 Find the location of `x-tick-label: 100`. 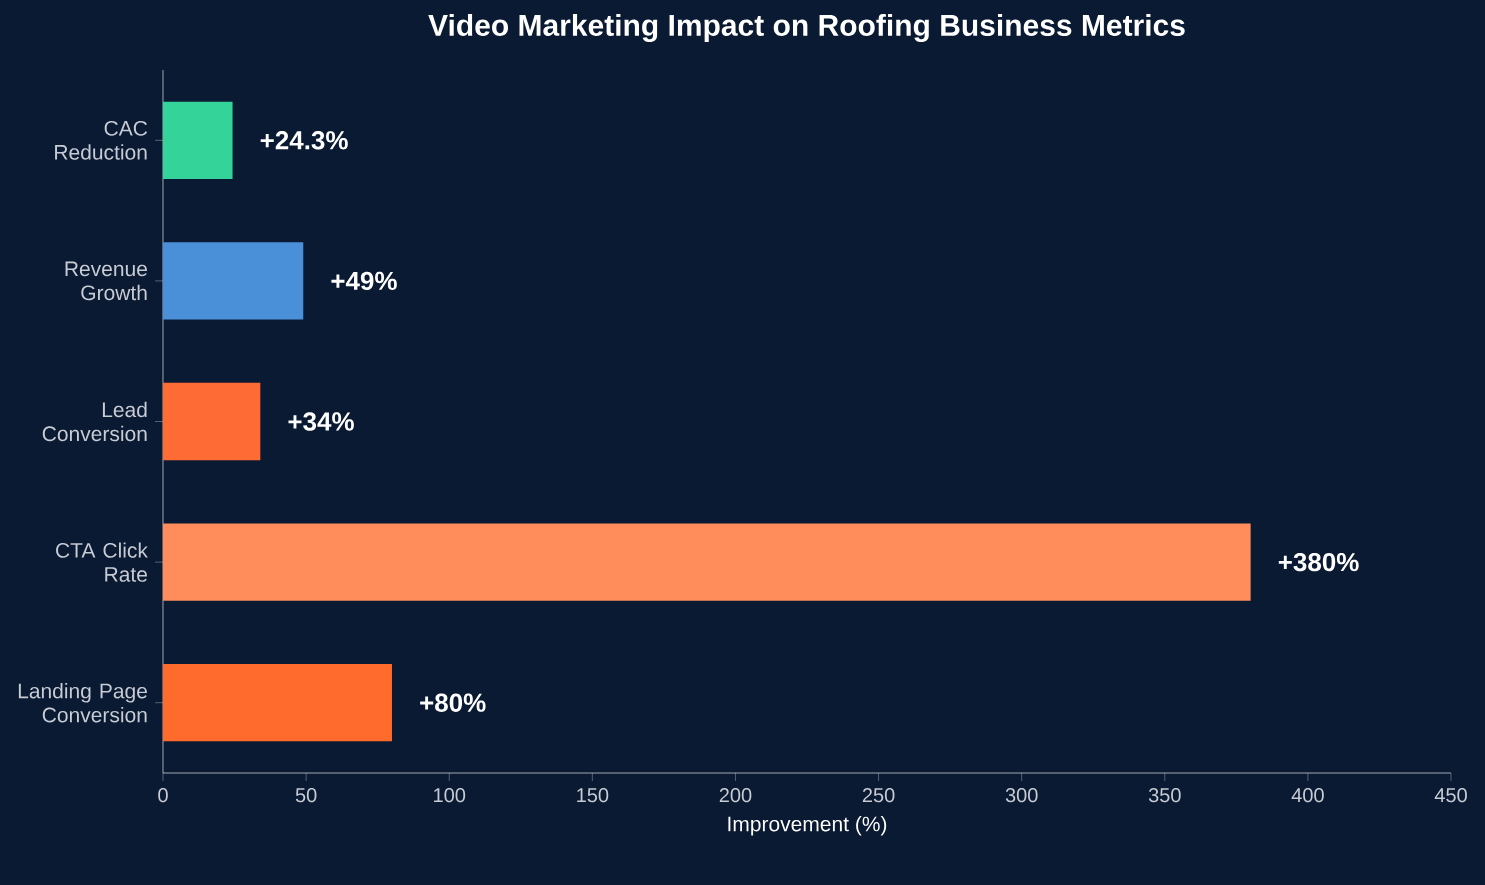

x-tick-label: 100 is located at coordinates (450, 795).